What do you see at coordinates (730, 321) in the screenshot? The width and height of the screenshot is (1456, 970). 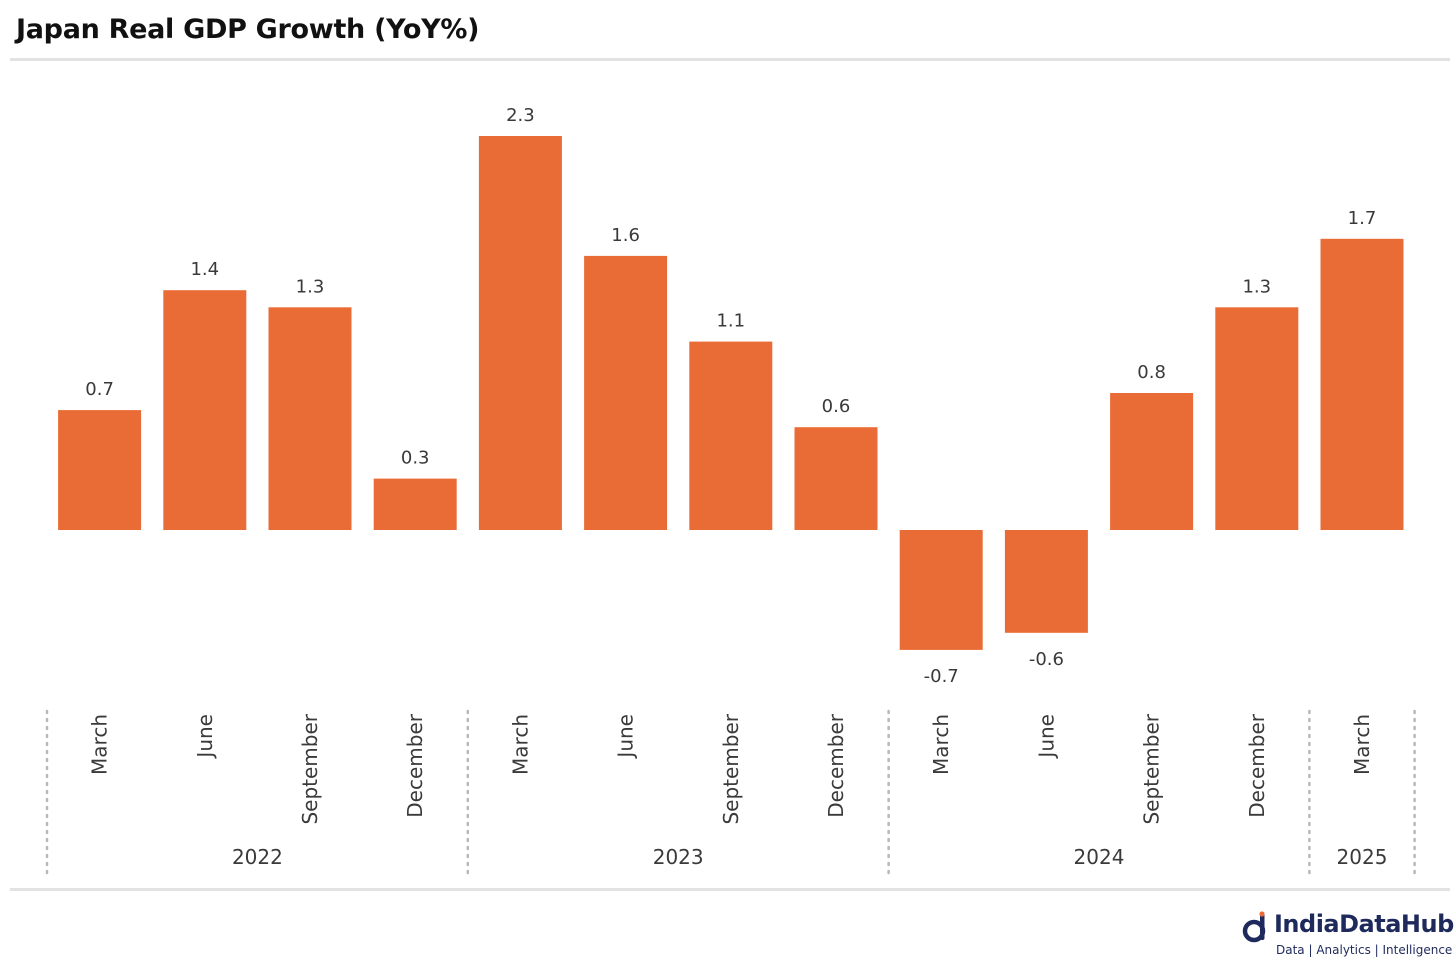 I see `data-label: 1.1` at bounding box center [730, 321].